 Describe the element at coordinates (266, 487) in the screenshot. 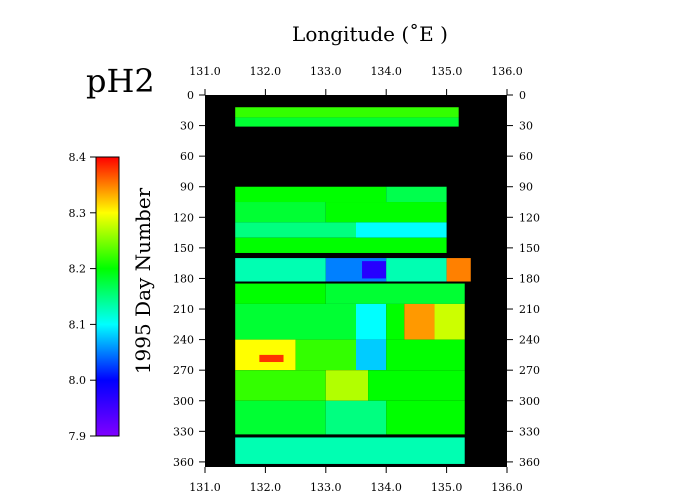

I see `x-tick-label-bottom: 132.0` at that location.